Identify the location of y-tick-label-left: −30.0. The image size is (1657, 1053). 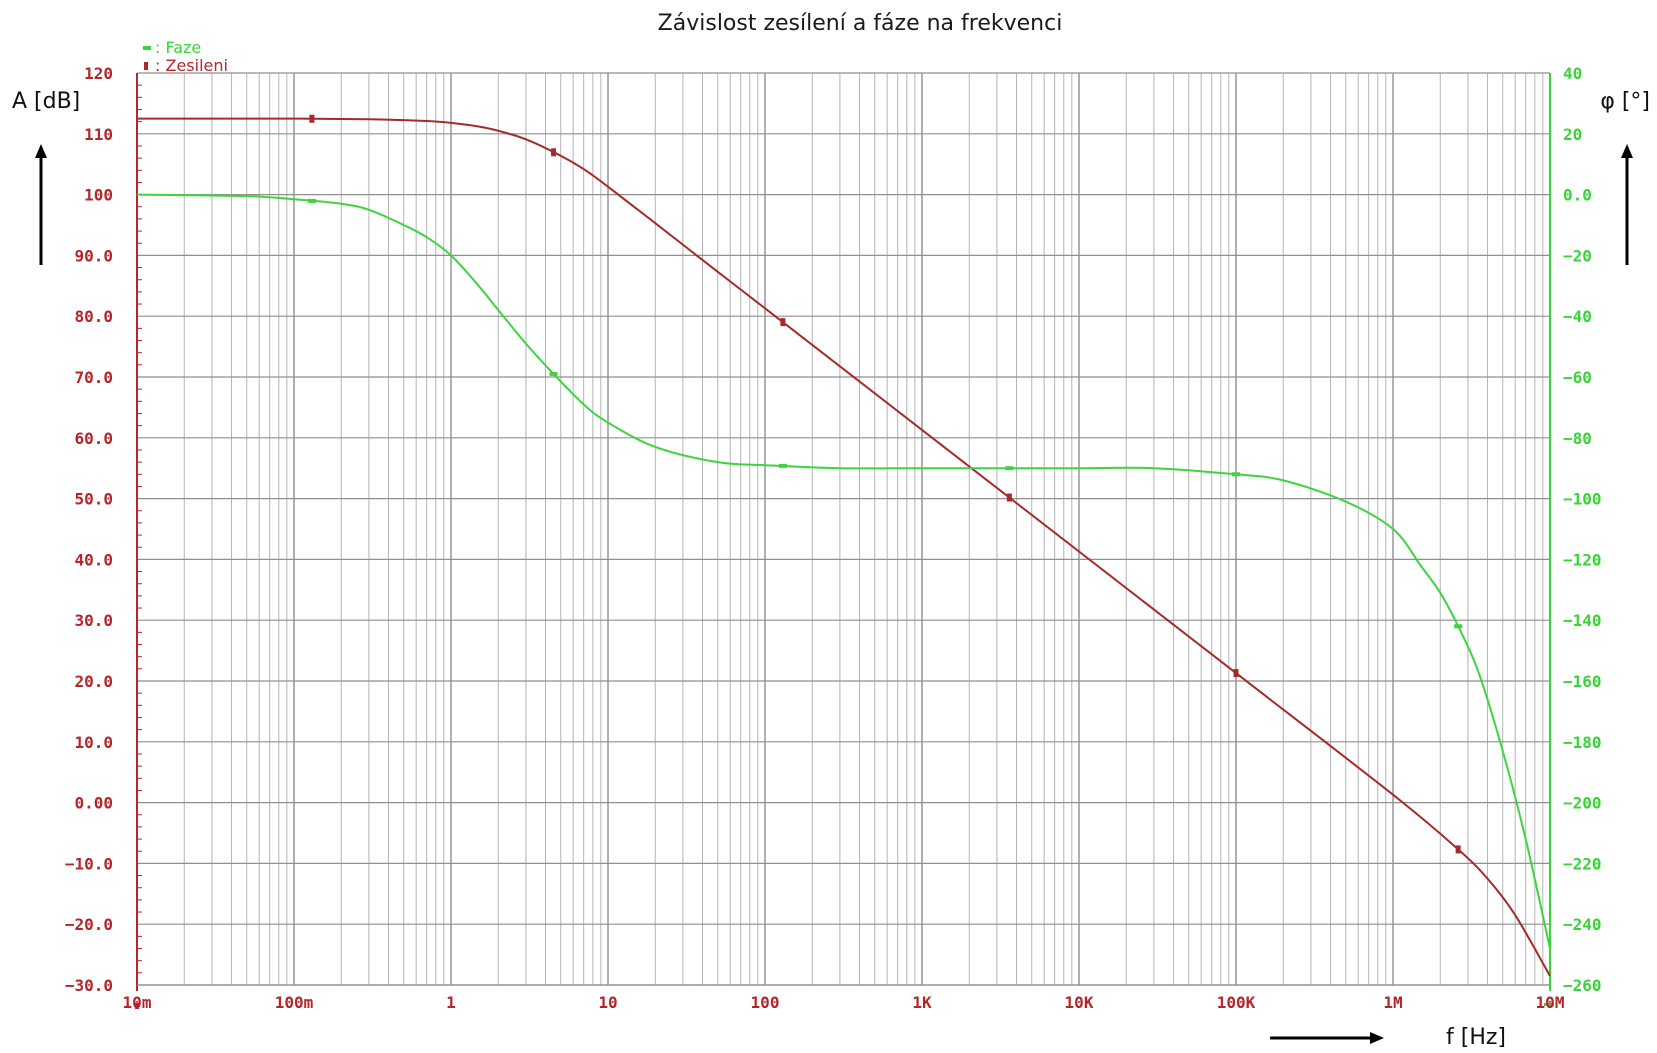
(89, 985).